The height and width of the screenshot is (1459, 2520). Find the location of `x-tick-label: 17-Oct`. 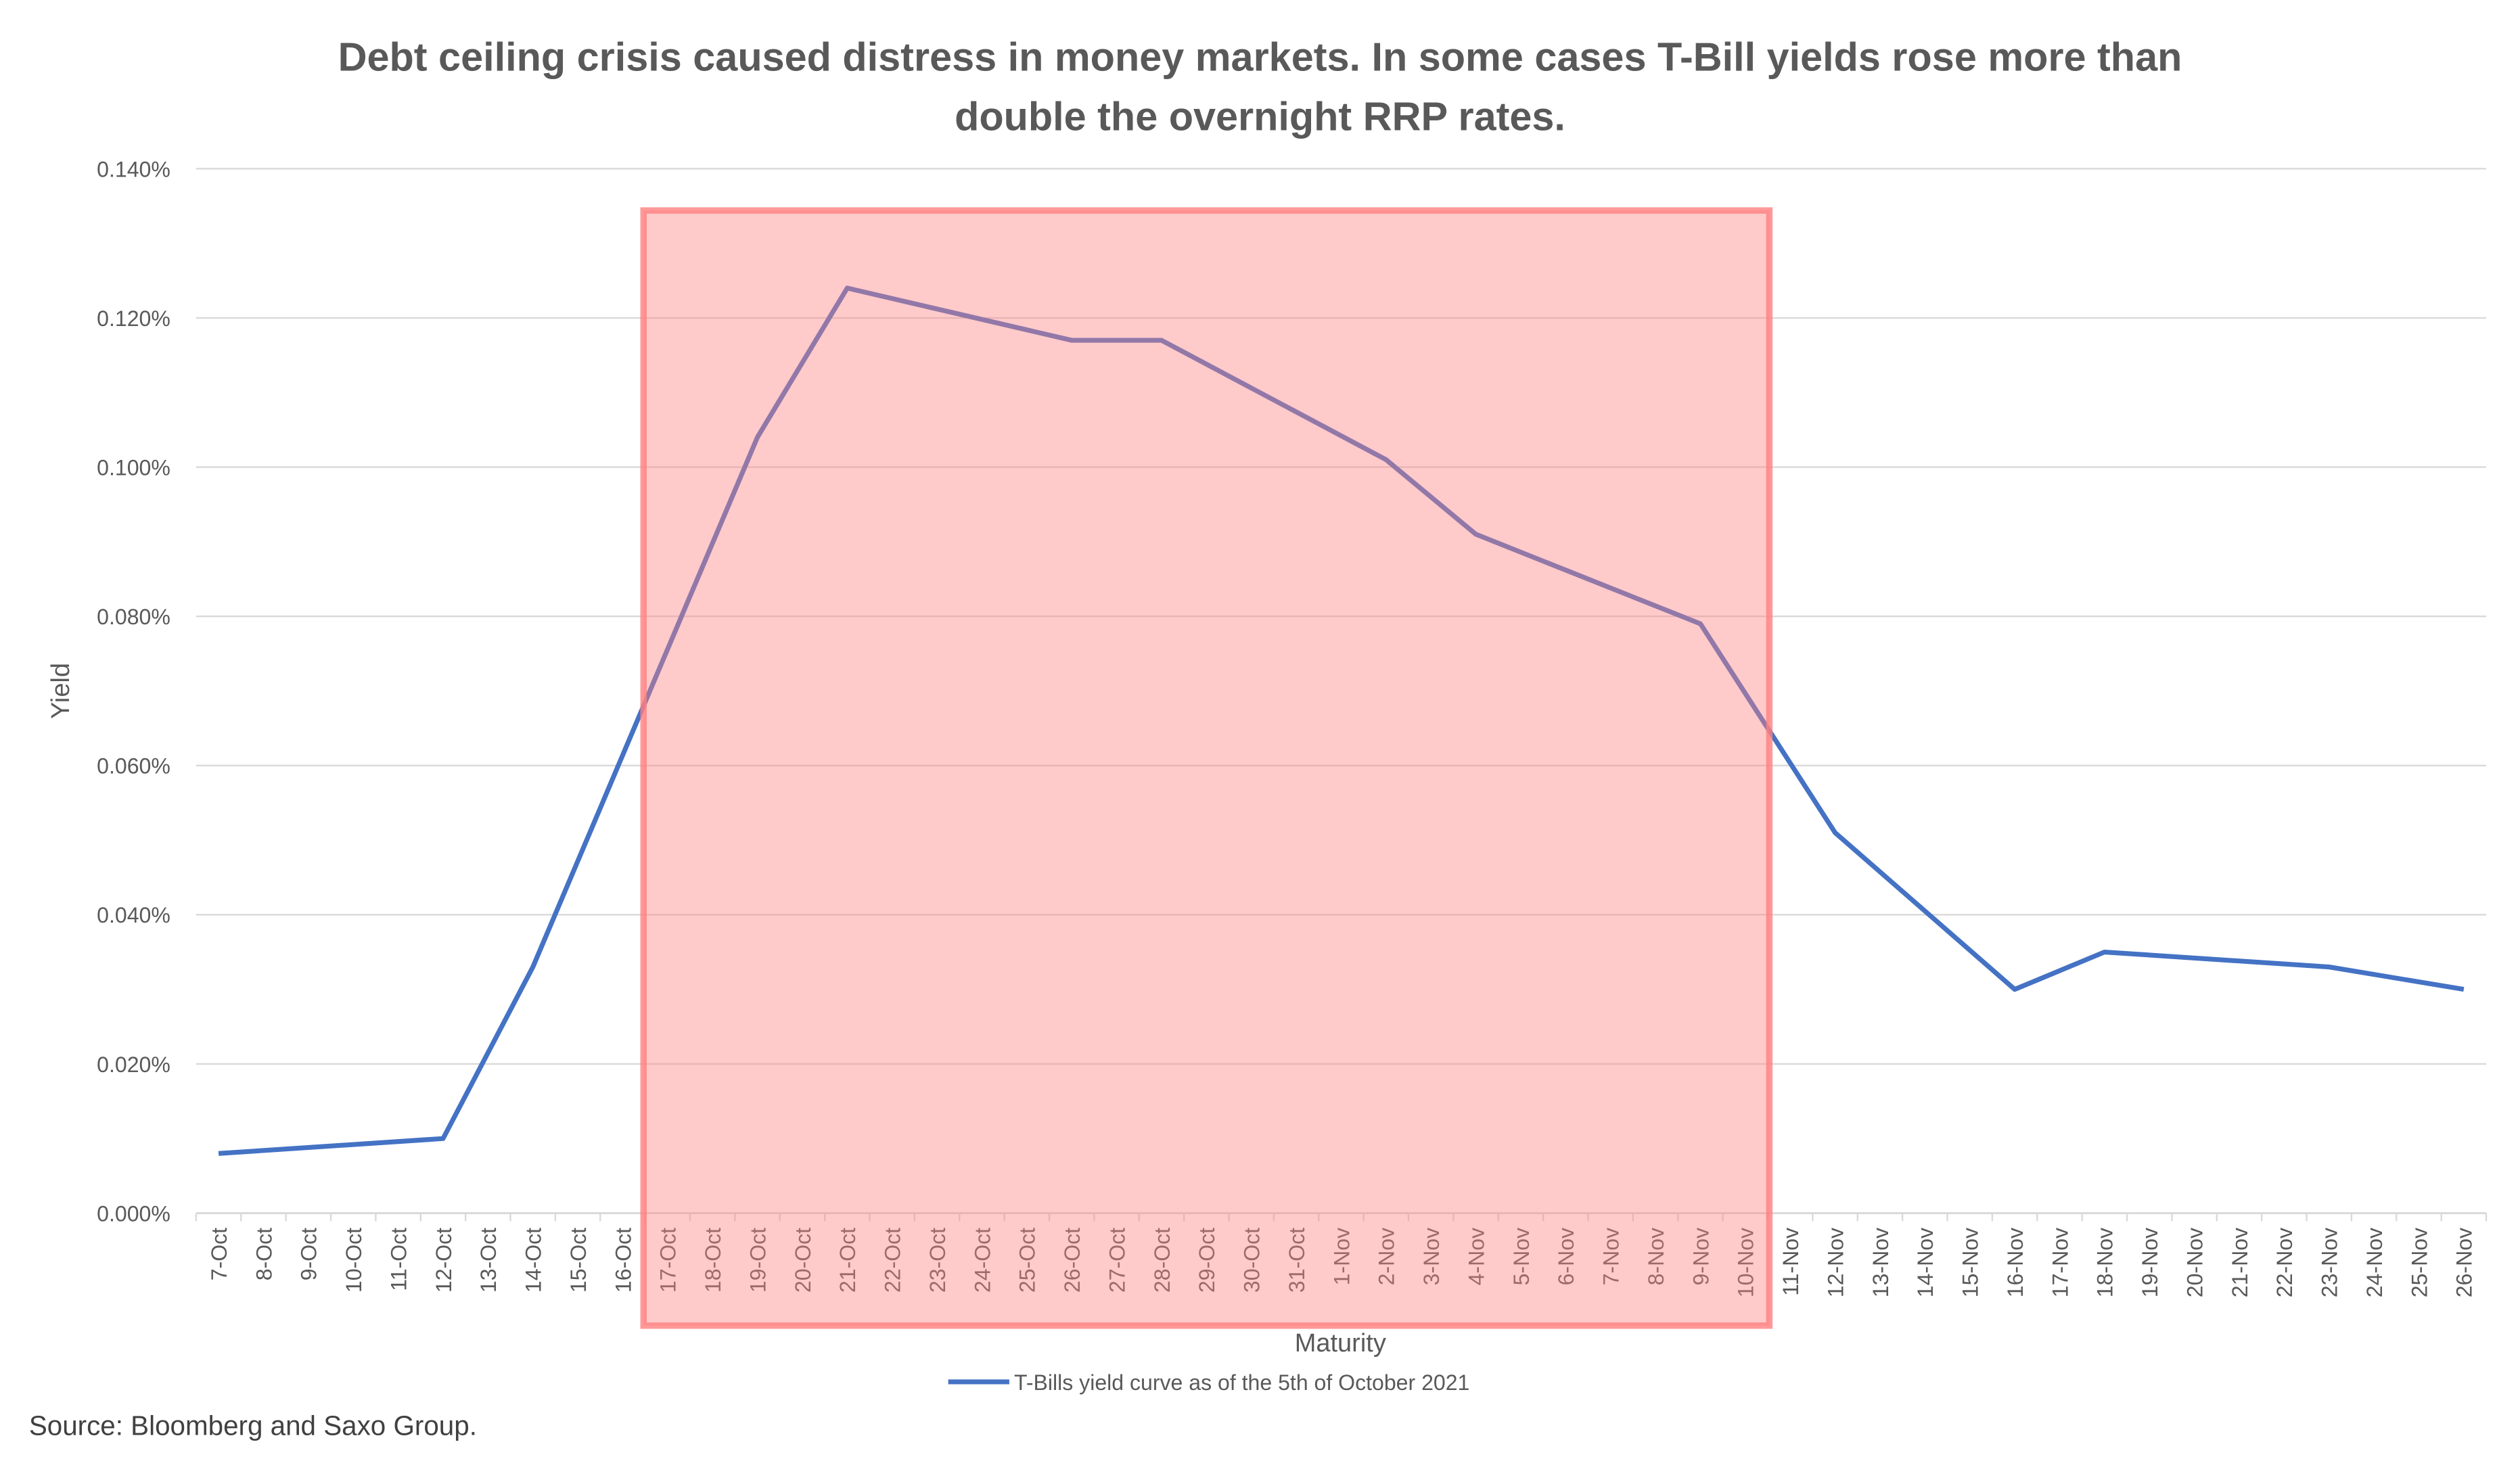

x-tick-label: 17-Oct is located at coordinates (669, 1260).